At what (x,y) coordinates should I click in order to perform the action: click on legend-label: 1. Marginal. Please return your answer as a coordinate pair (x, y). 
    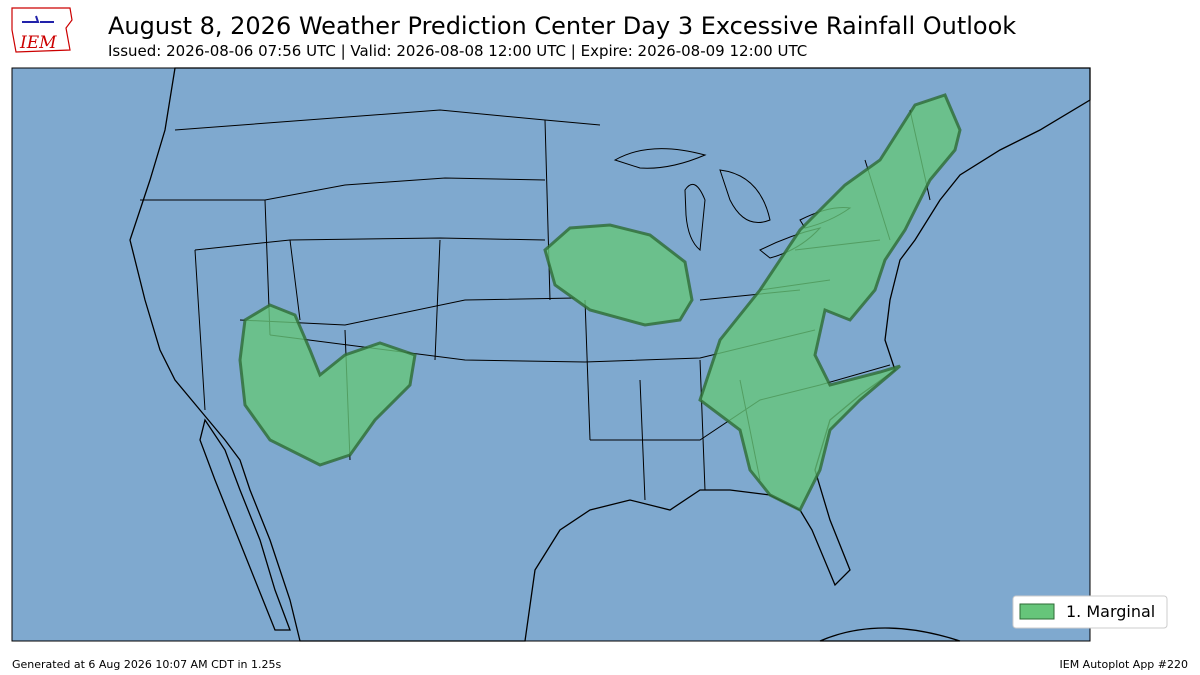
    Looking at the image, I should click on (1110, 611).